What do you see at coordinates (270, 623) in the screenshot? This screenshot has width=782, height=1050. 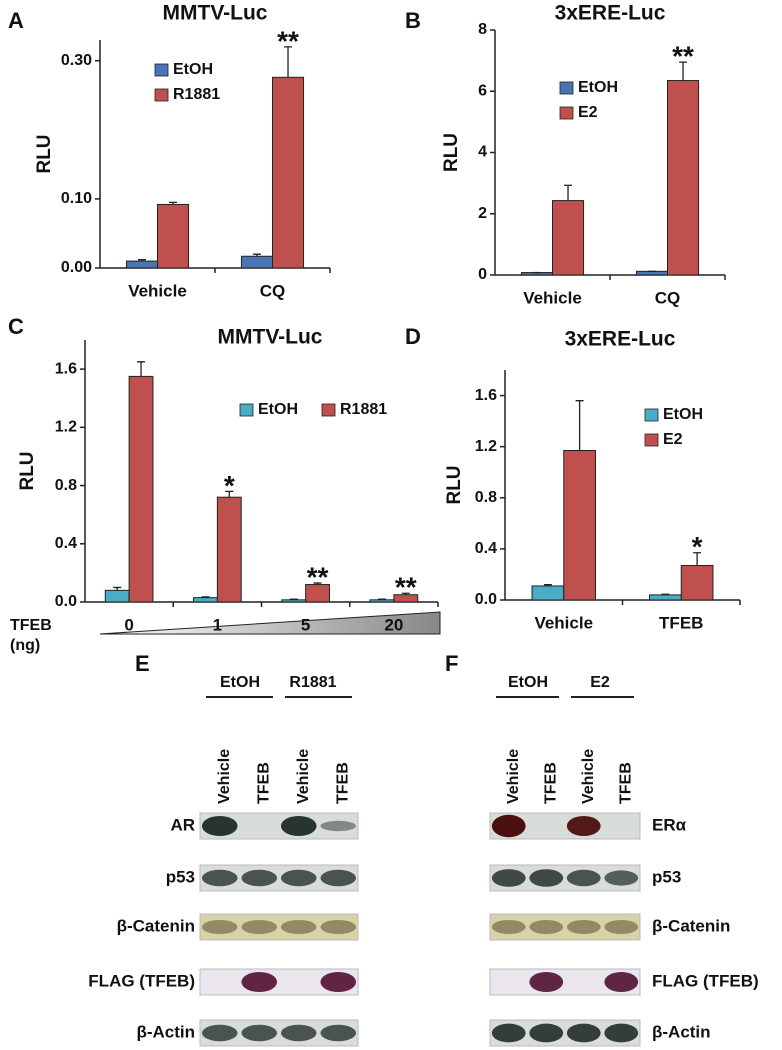 I see `dose-triangle` at bounding box center [270, 623].